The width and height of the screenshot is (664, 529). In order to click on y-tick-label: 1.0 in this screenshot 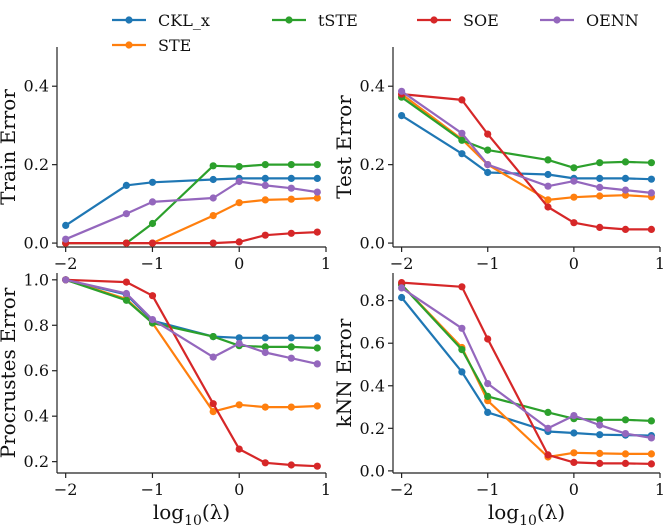, I will do `click(36, 279)`.